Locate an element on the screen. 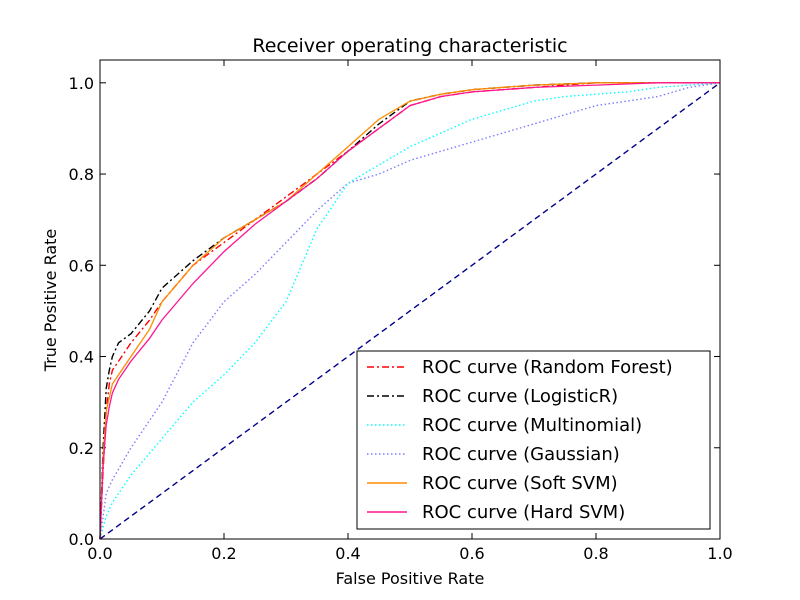 The image size is (800, 600). y-tick-label: 0.6 is located at coordinates (81, 265).